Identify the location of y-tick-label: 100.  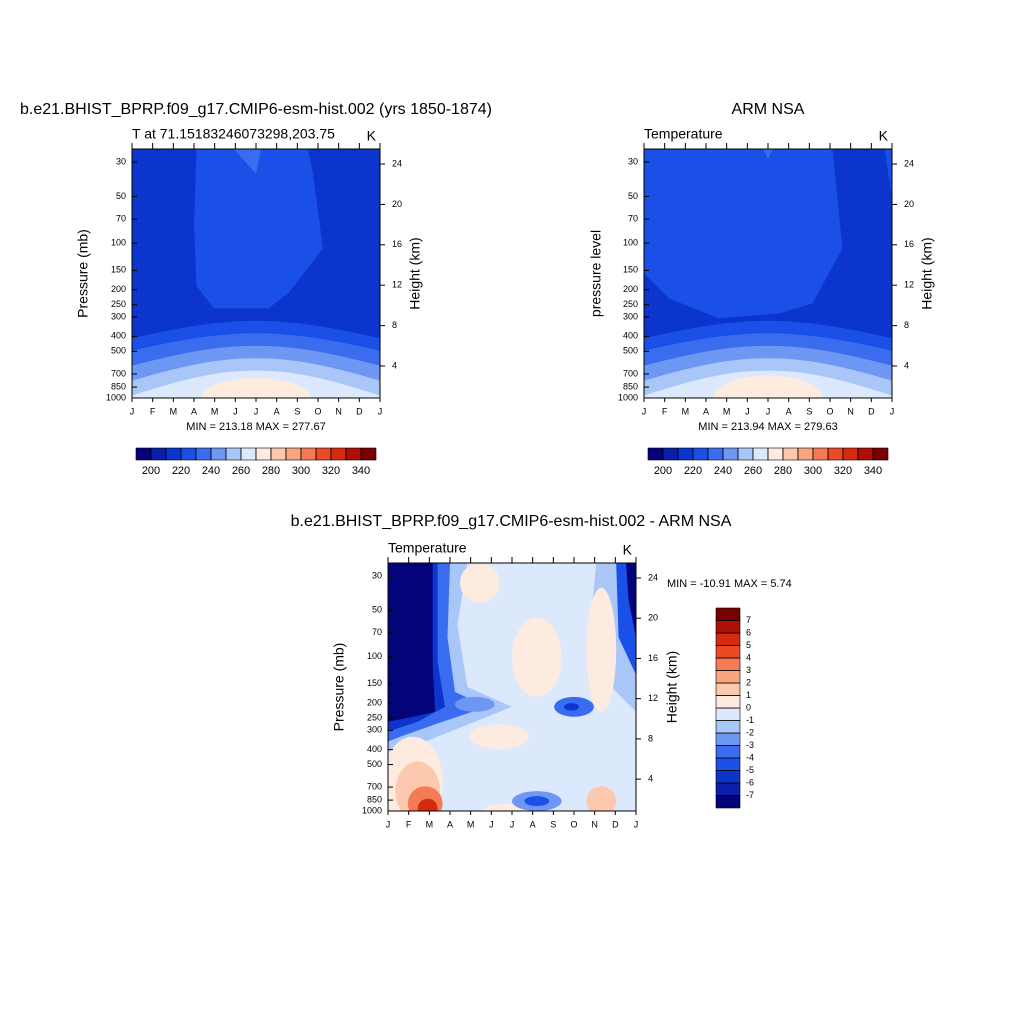
(374, 656).